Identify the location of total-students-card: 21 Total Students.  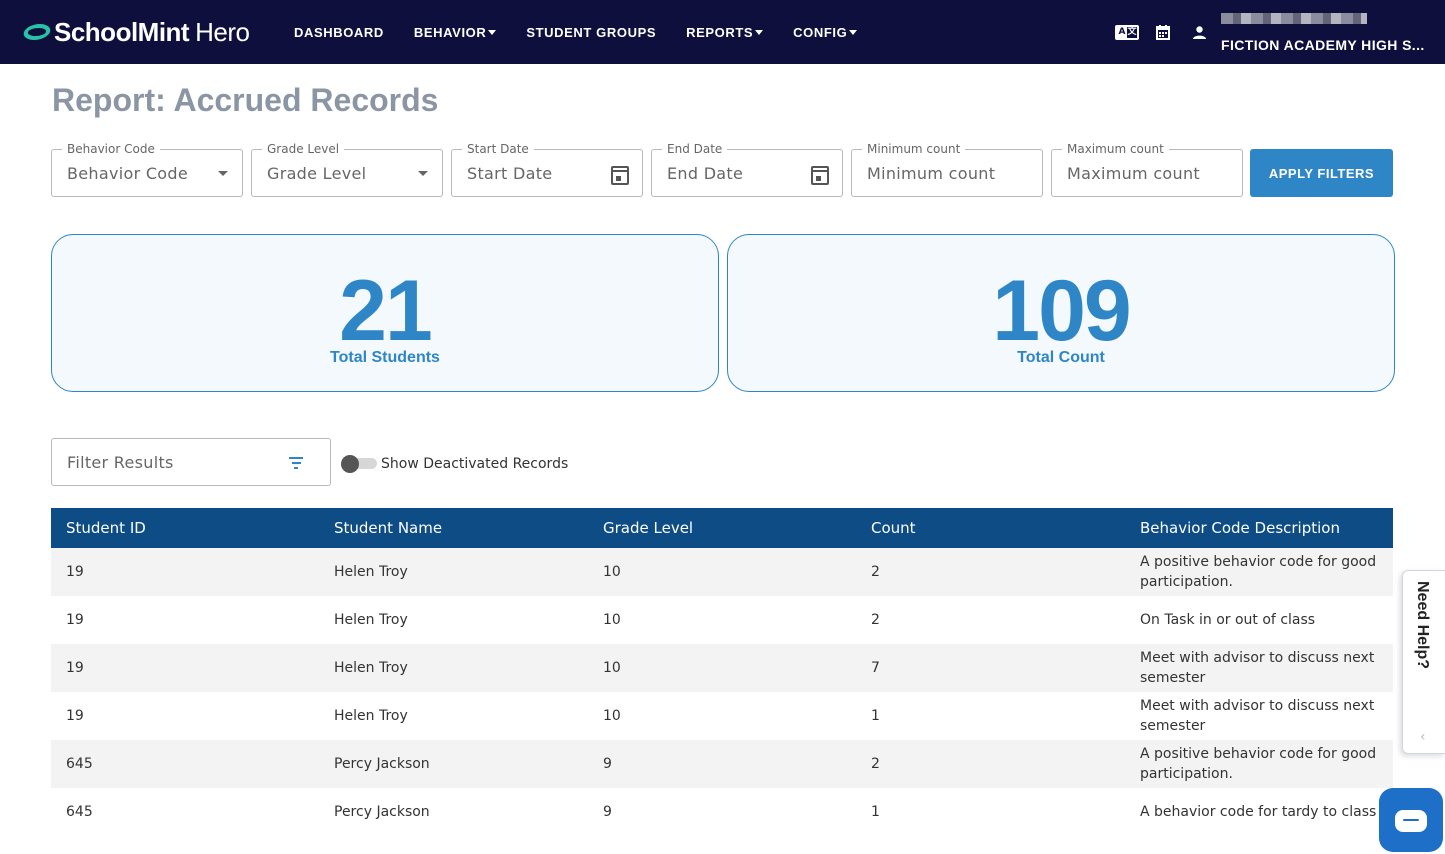
(385, 313).